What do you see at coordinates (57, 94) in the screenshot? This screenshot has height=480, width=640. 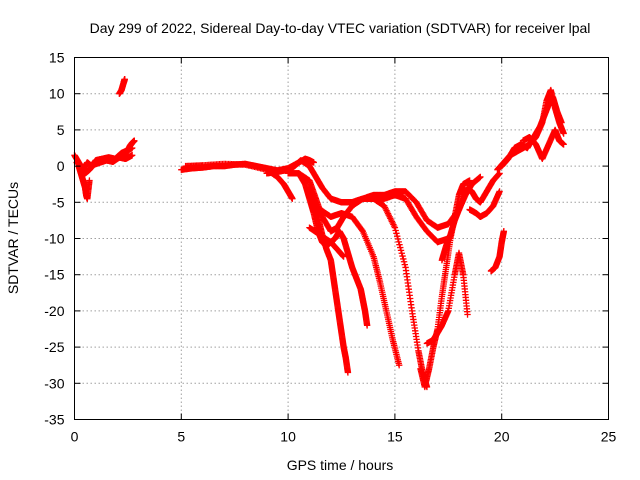 I see `y-tick-label: 10` at bounding box center [57, 94].